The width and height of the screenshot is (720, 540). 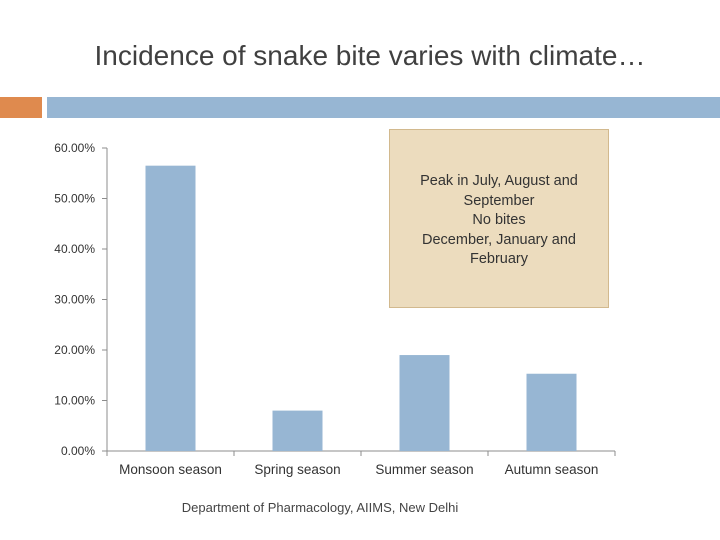 I want to click on x-tick-label: Spring season, so click(x=297, y=469).